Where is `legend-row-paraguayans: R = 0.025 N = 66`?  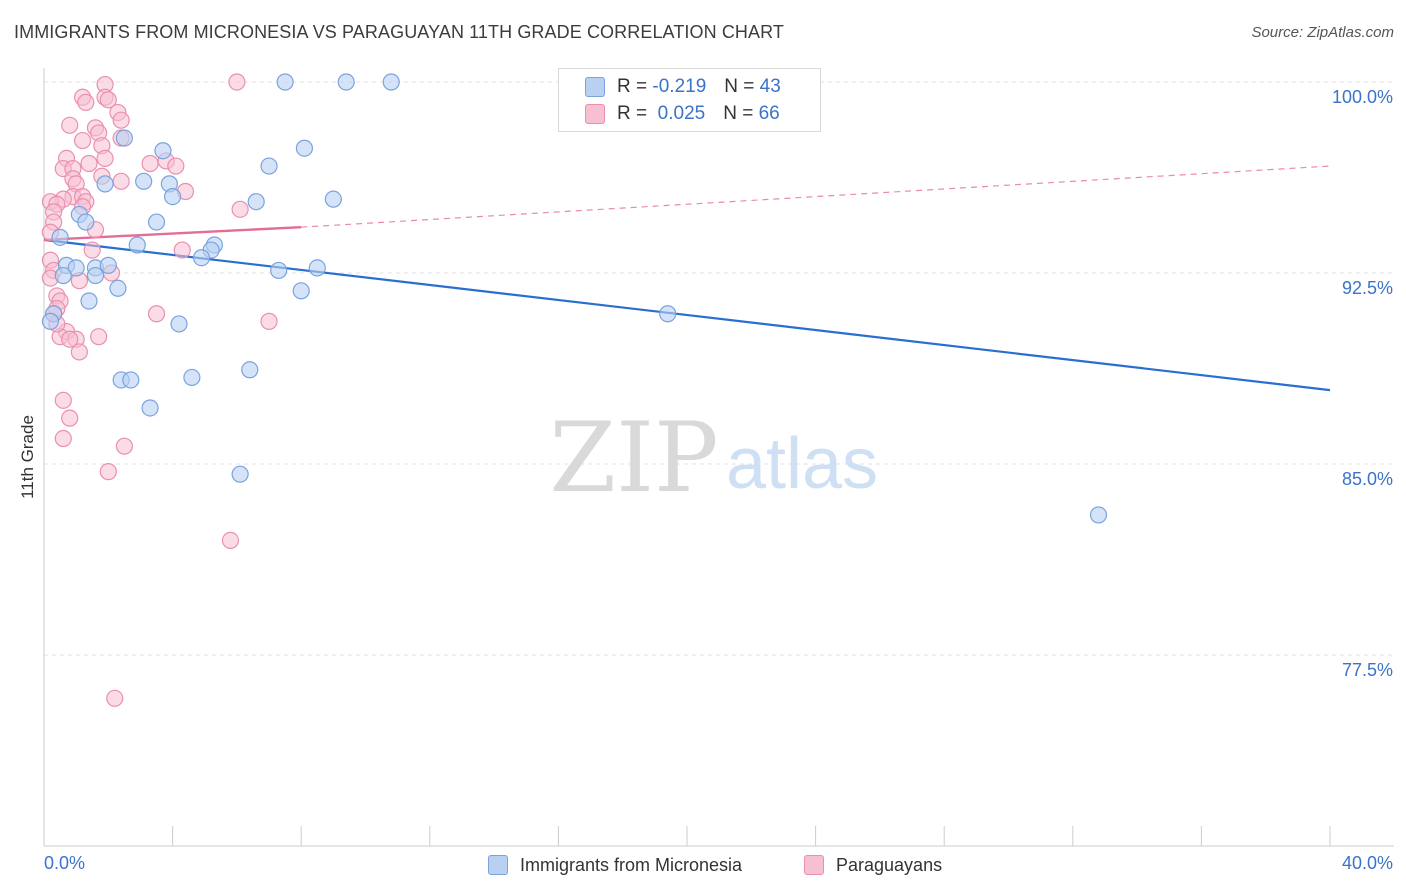
legend-row-paraguayans: R = 0.025 N = 66 is located at coordinates (682, 114).